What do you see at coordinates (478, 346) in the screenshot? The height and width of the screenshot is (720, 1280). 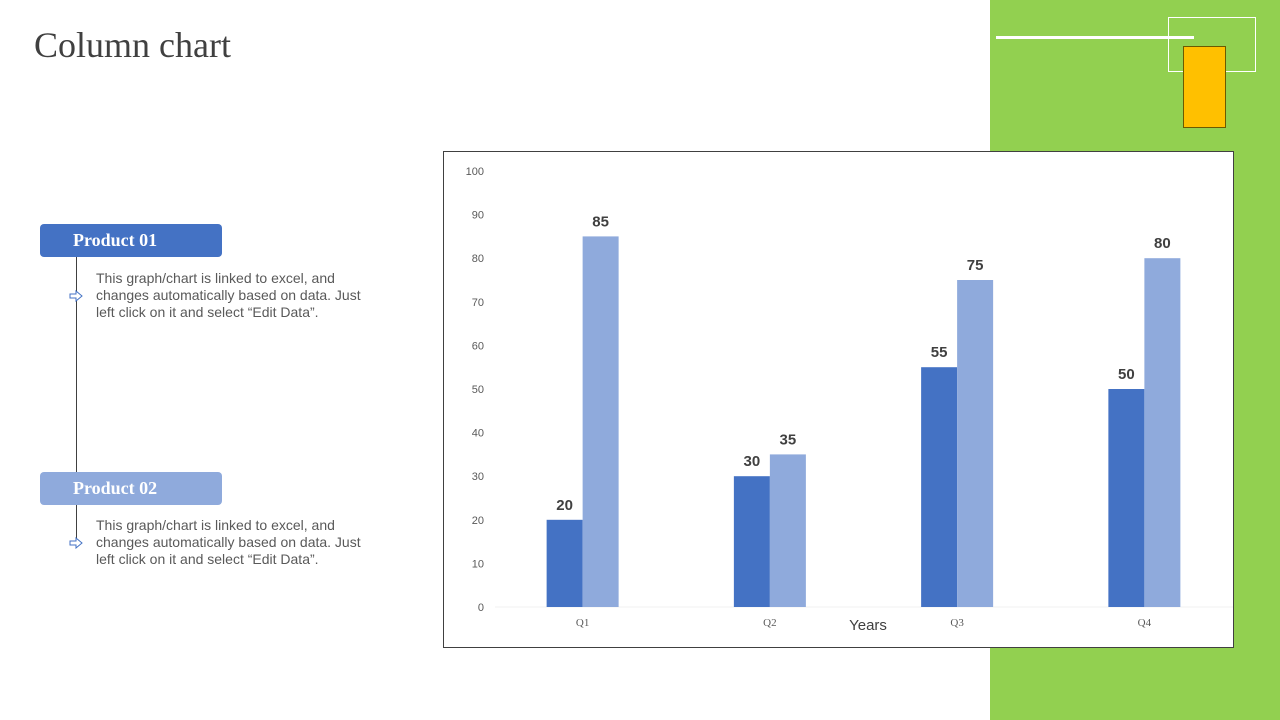 I see `y-tick-label: 60` at bounding box center [478, 346].